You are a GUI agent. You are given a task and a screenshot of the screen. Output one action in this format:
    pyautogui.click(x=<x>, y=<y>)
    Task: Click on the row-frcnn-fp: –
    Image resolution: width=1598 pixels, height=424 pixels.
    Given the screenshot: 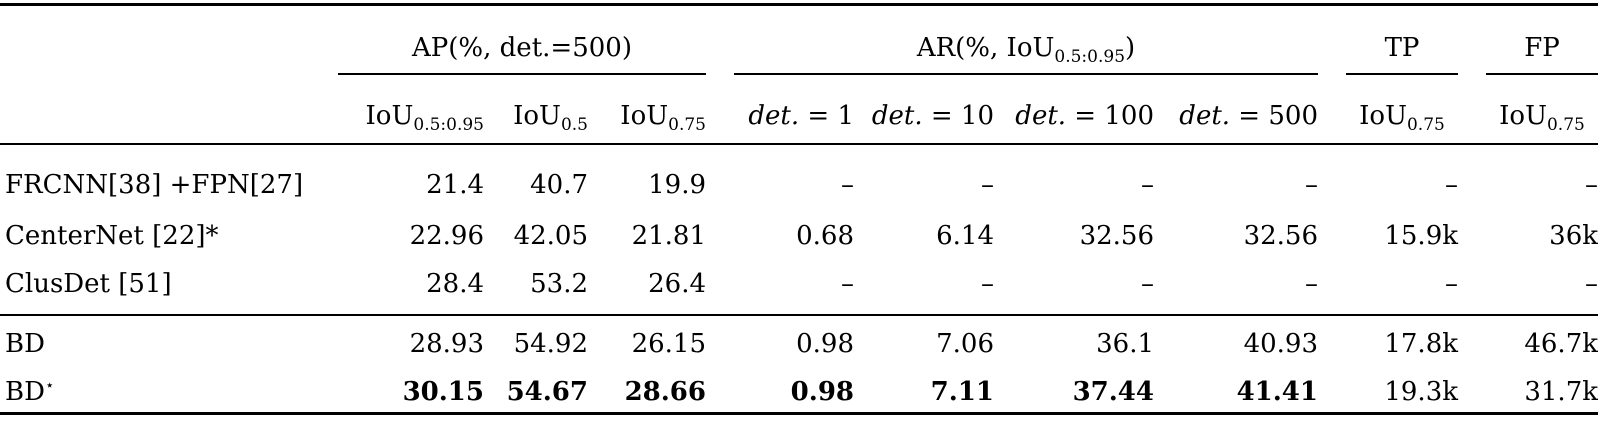 What is the action you would take?
    pyautogui.click(x=1591, y=185)
    